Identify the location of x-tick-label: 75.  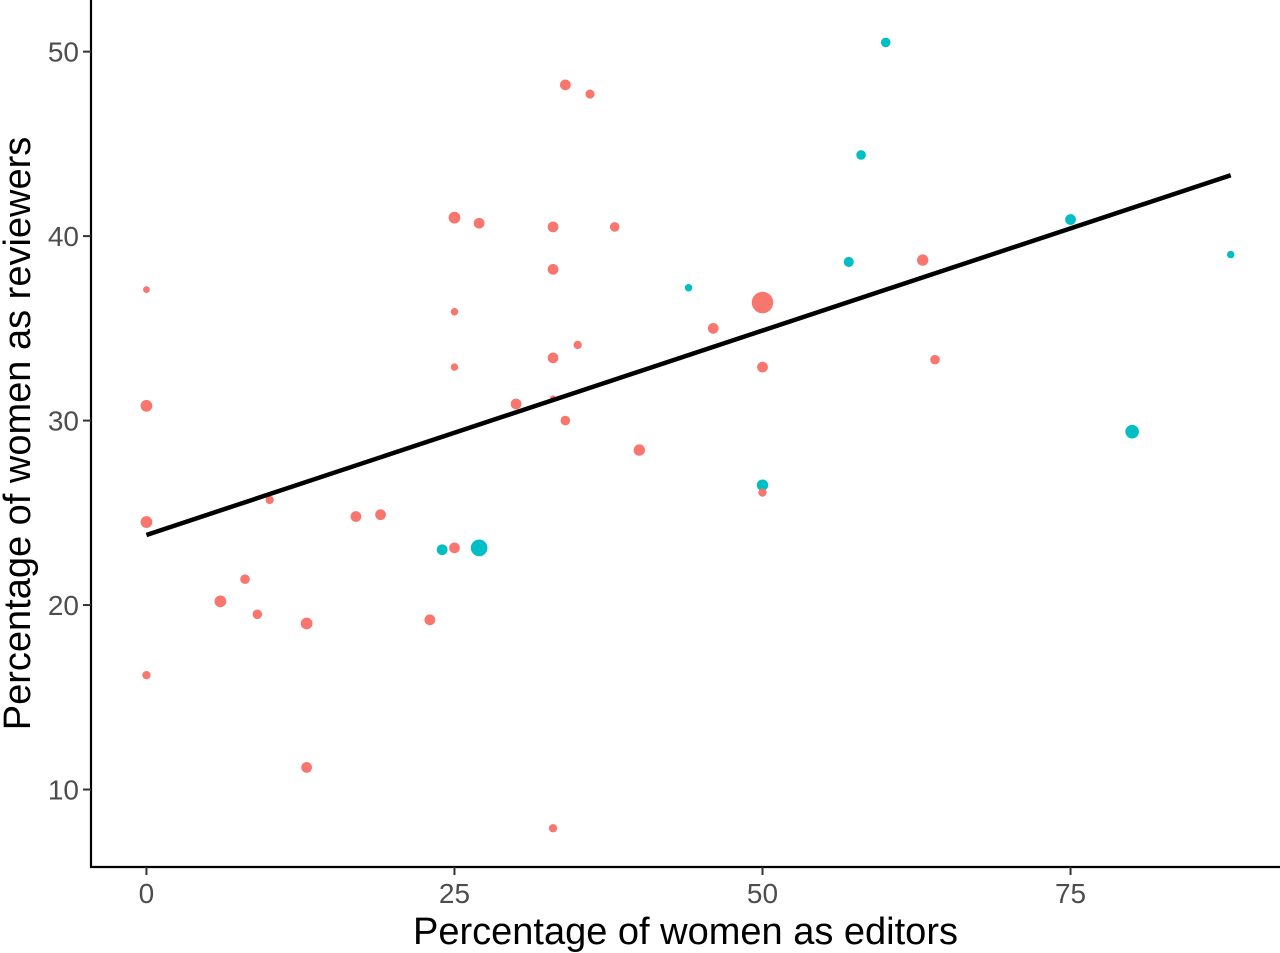
(1070, 893).